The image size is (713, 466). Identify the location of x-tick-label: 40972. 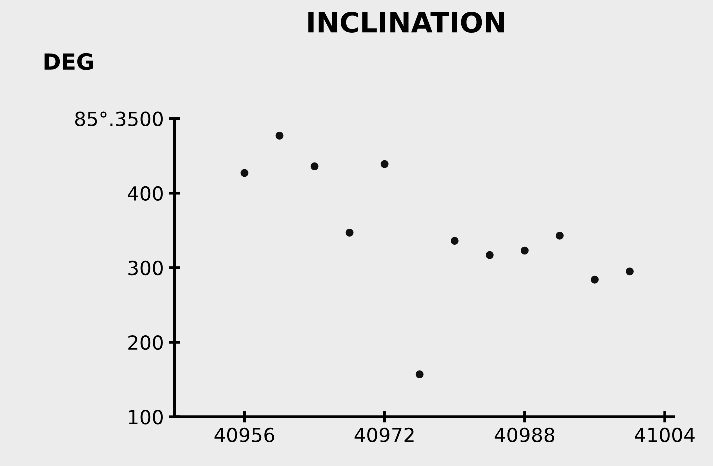
(384, 435).